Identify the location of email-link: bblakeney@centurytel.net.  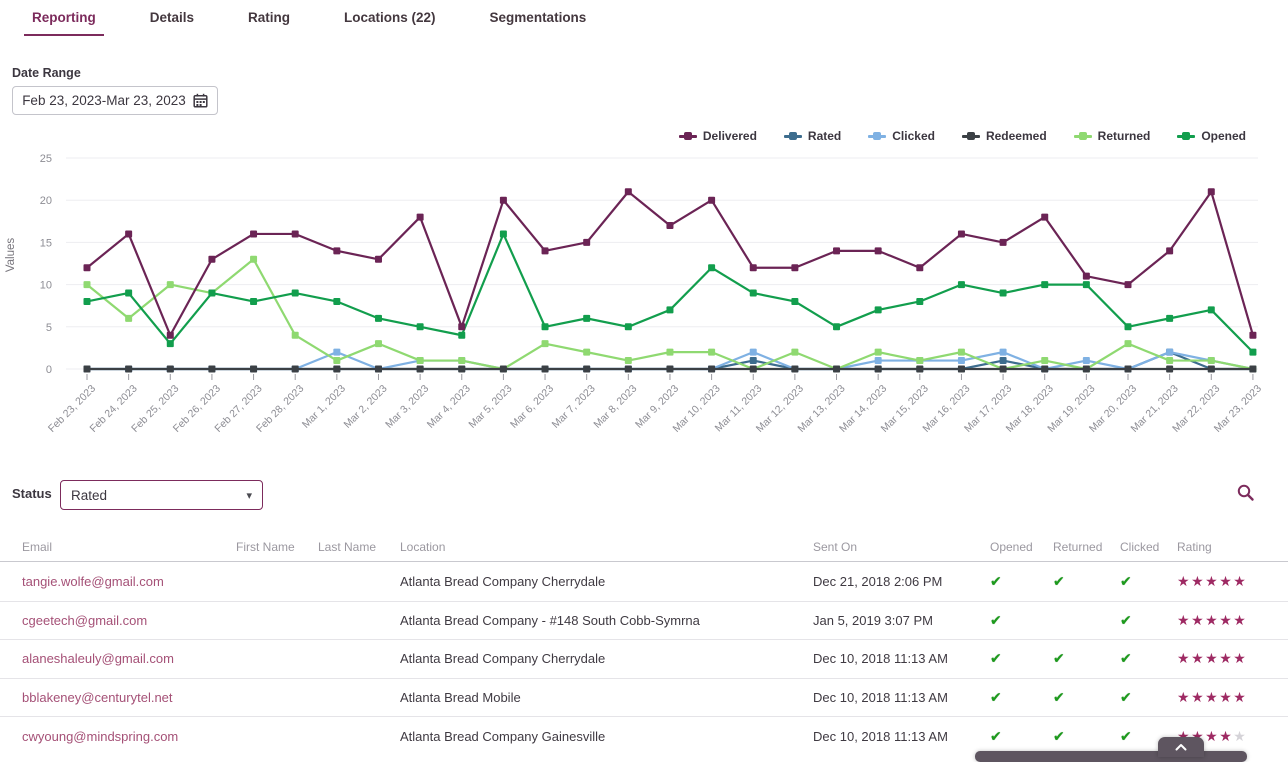
(97, 698).